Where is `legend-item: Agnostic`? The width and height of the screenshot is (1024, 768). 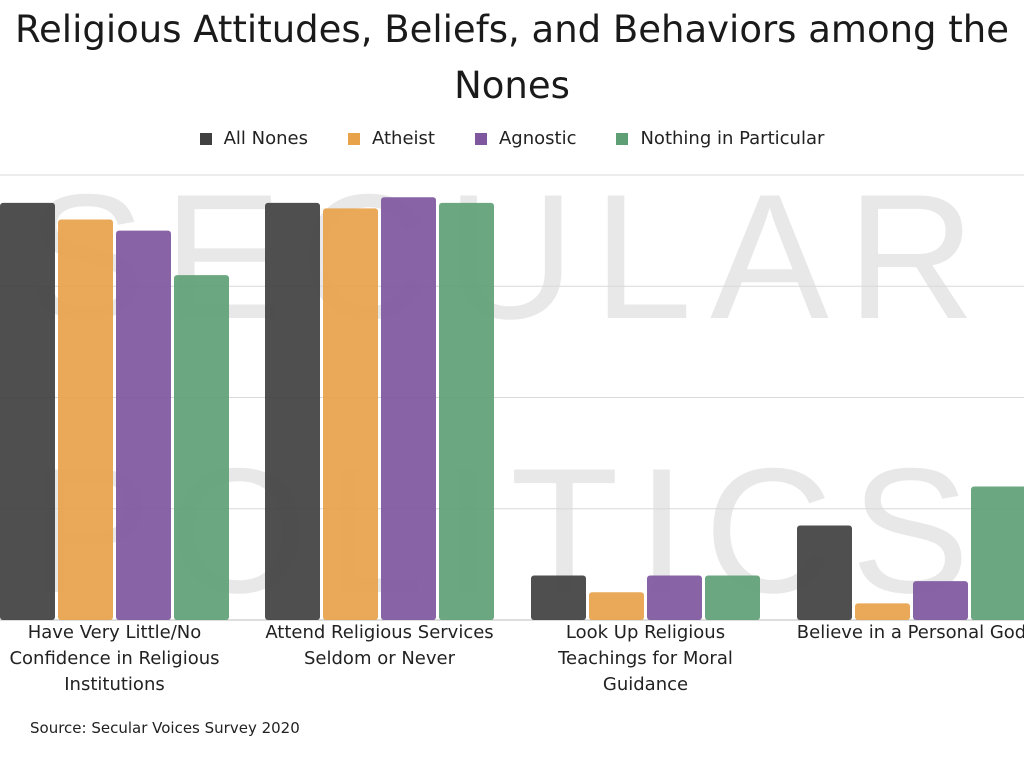 legend-item: Agnostic is located at coordinates (525, 138).